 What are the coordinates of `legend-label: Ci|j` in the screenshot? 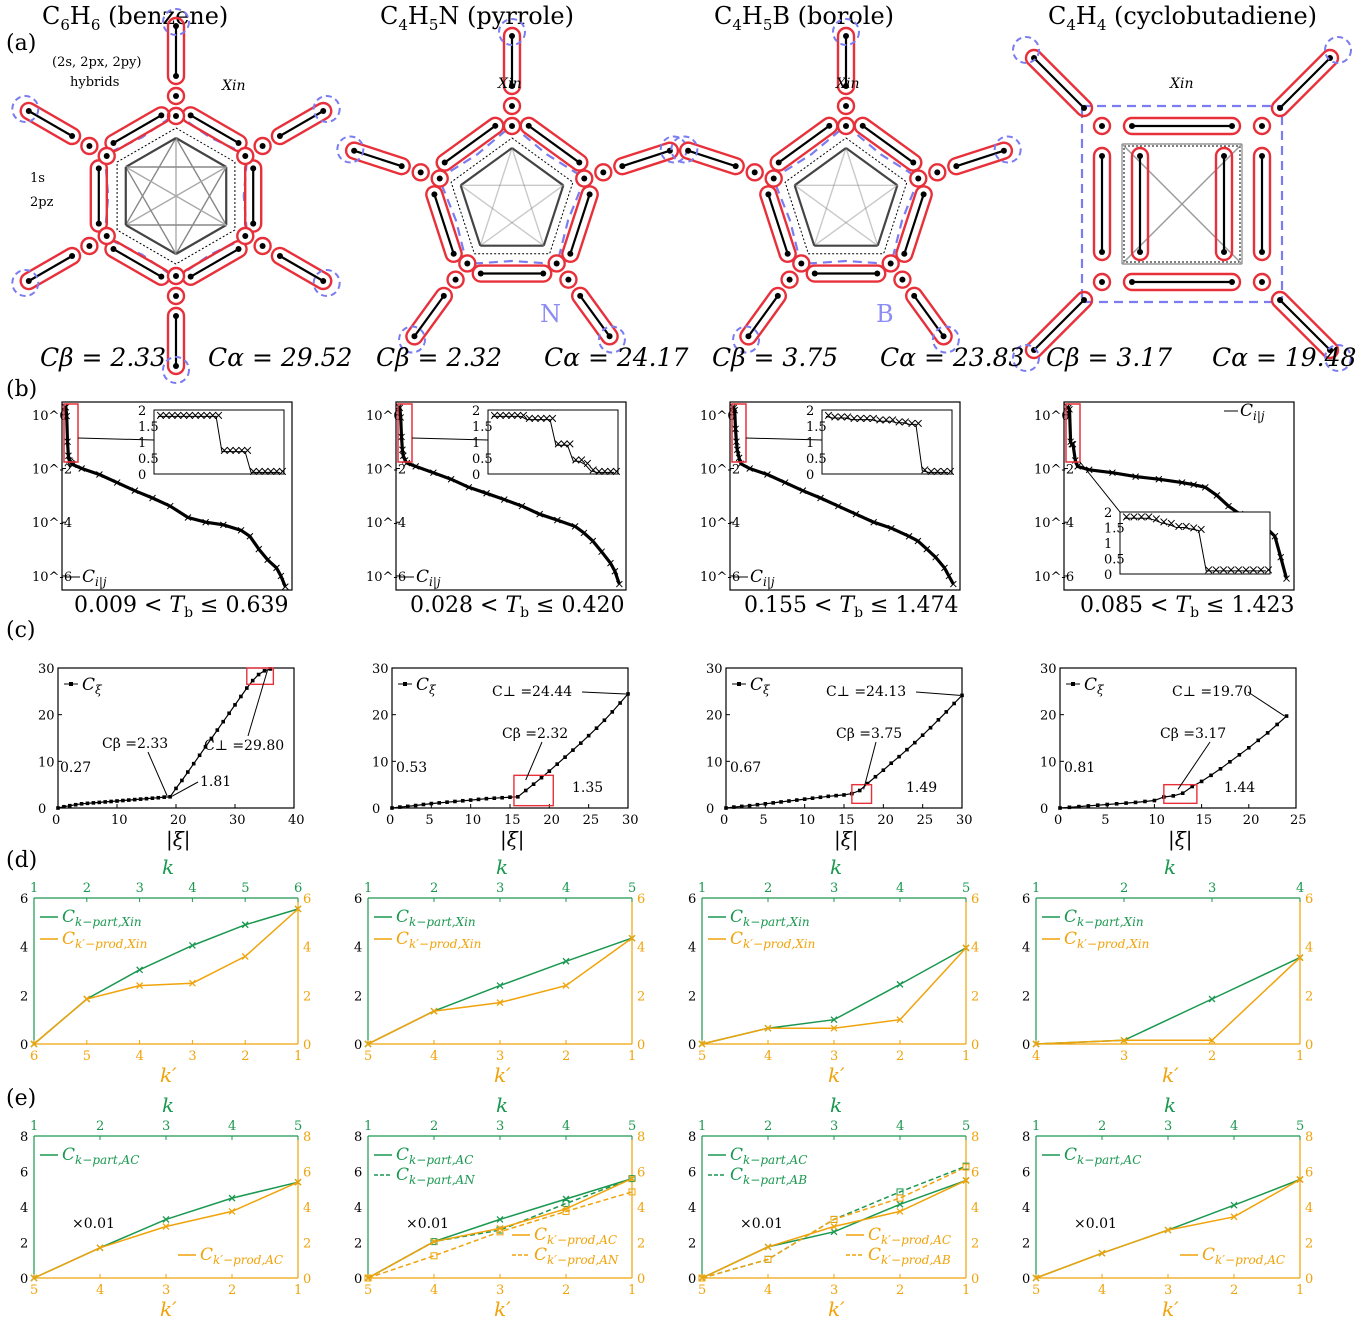 It's located at (428, 578).